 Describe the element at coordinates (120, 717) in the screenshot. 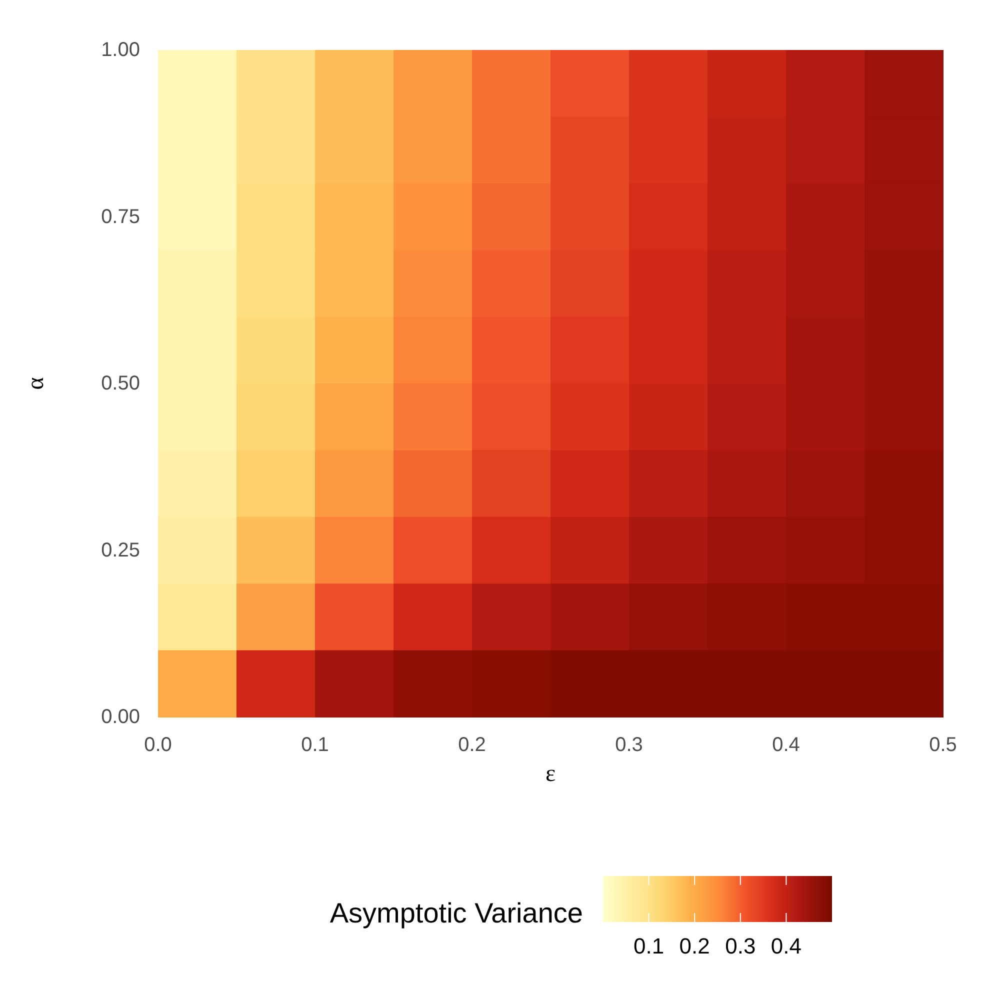

I see `y-tick-label: 0.00` at that location.